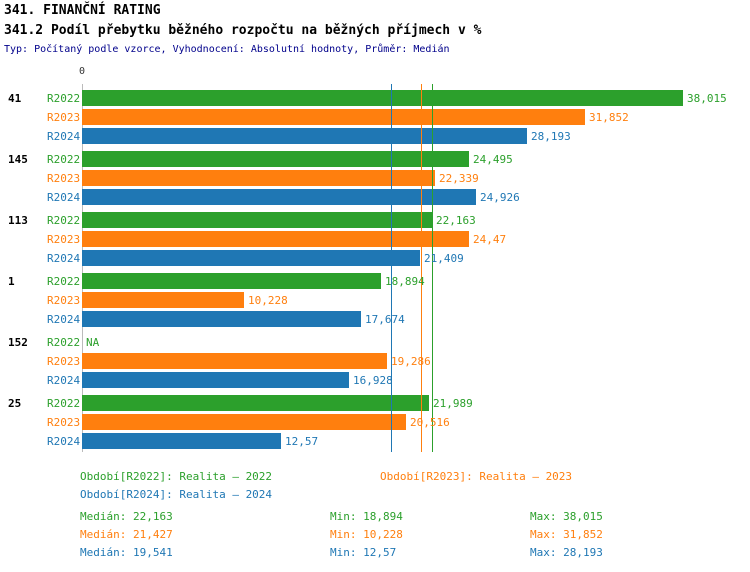 The width and height of the screenshot is (750, 572). I want to click on axis-zero-label: 0, so click(82, 71).